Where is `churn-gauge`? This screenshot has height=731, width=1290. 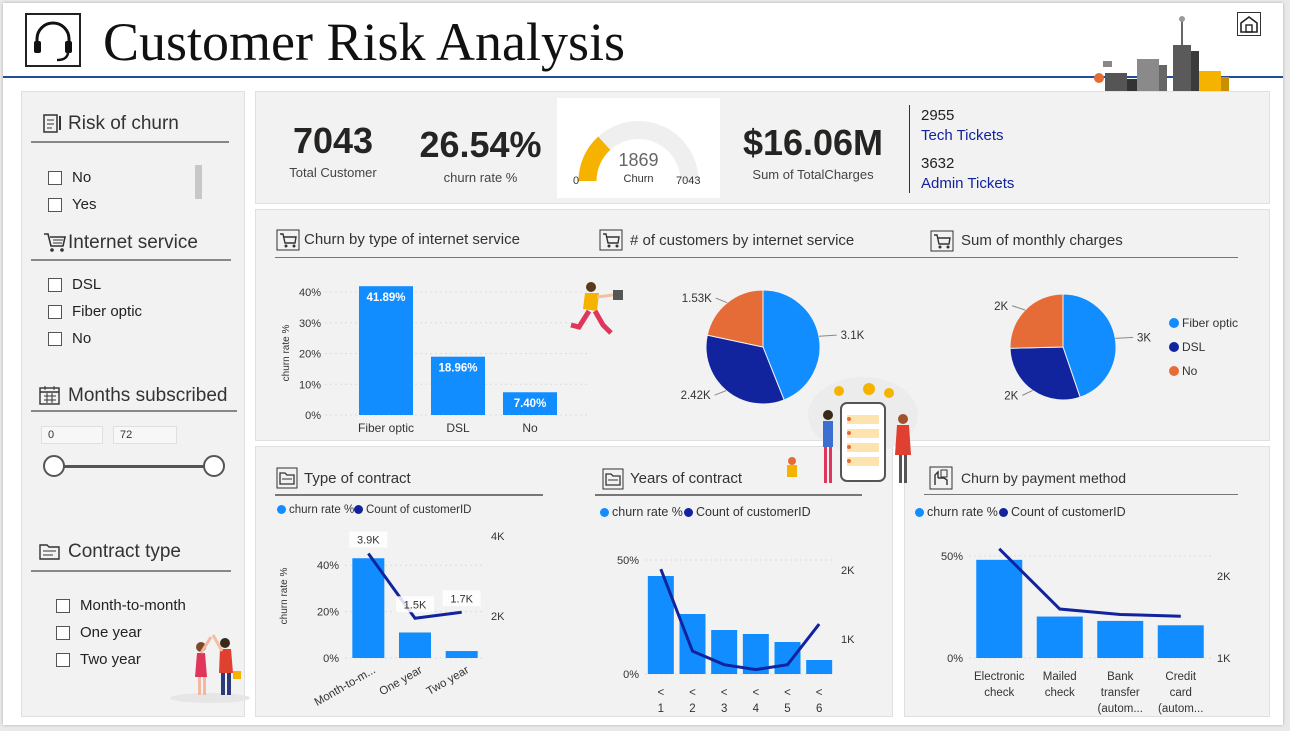
churn-gauge is located at coordinates (638, 151).